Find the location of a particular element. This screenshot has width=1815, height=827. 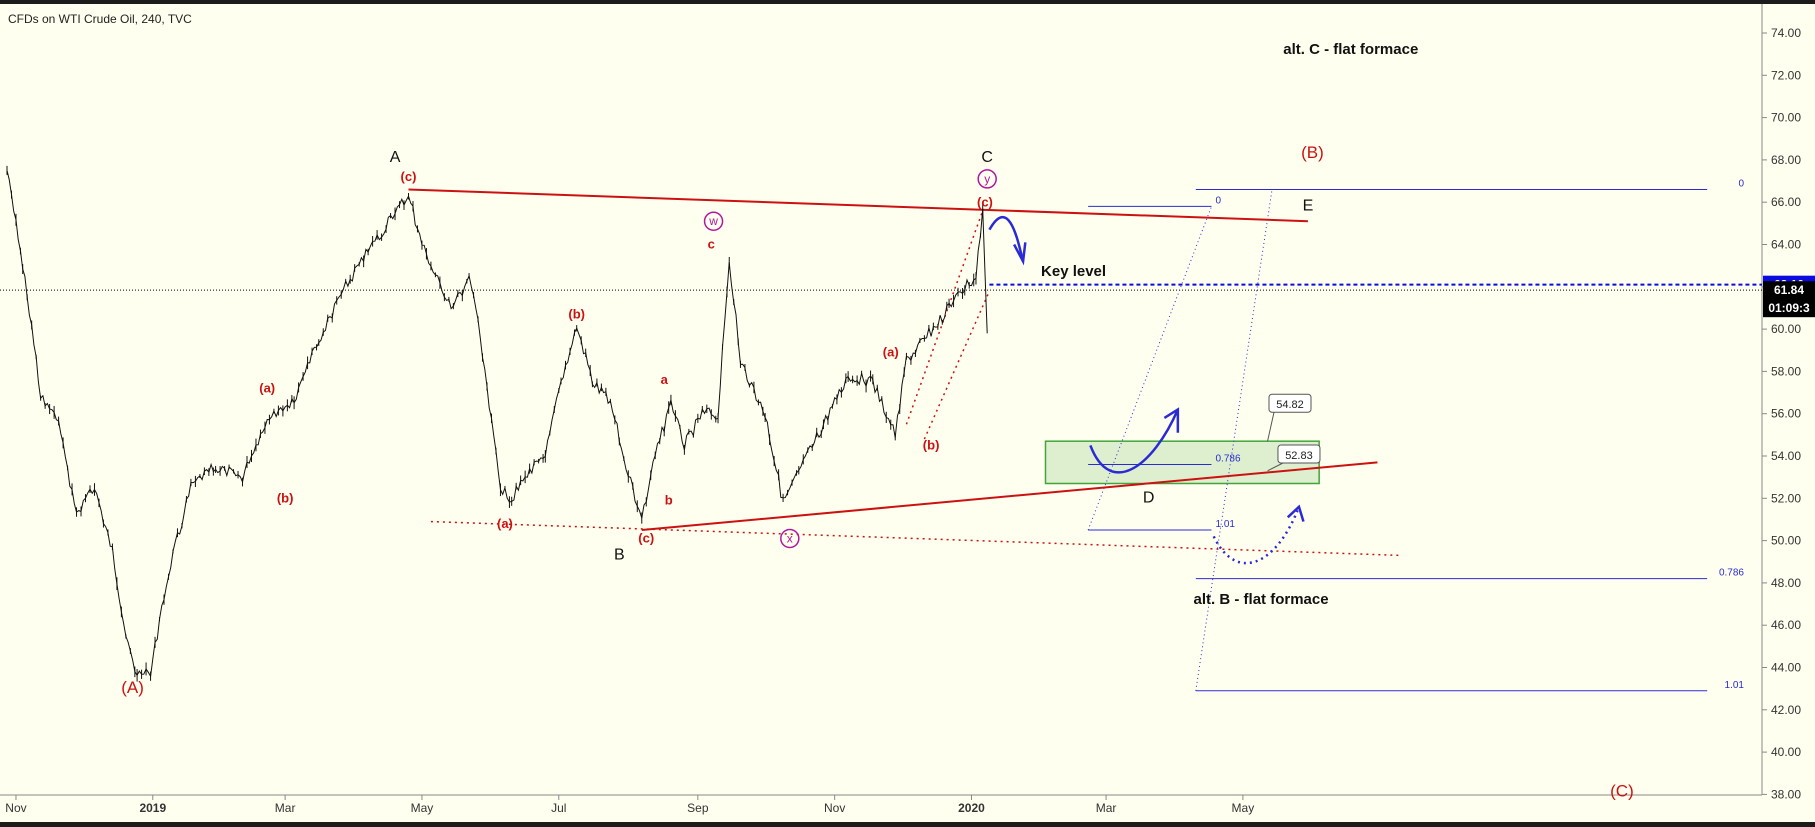

dotted-projection-arrow is located at coordinates (1256, 535).